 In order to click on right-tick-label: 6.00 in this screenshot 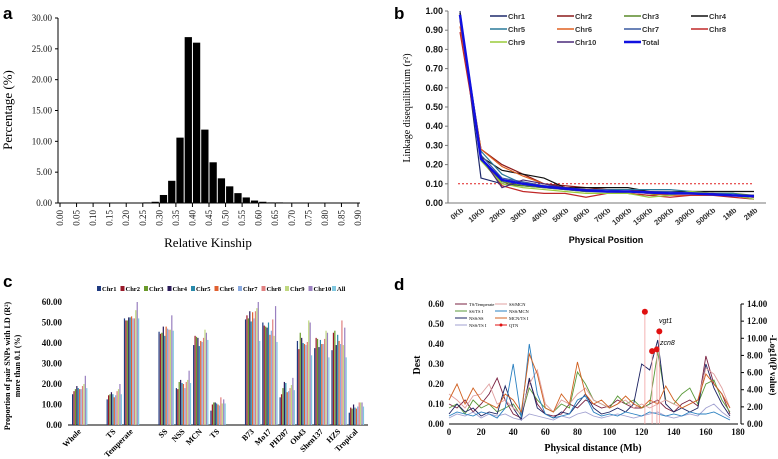, I will do `click(755, 373)`.